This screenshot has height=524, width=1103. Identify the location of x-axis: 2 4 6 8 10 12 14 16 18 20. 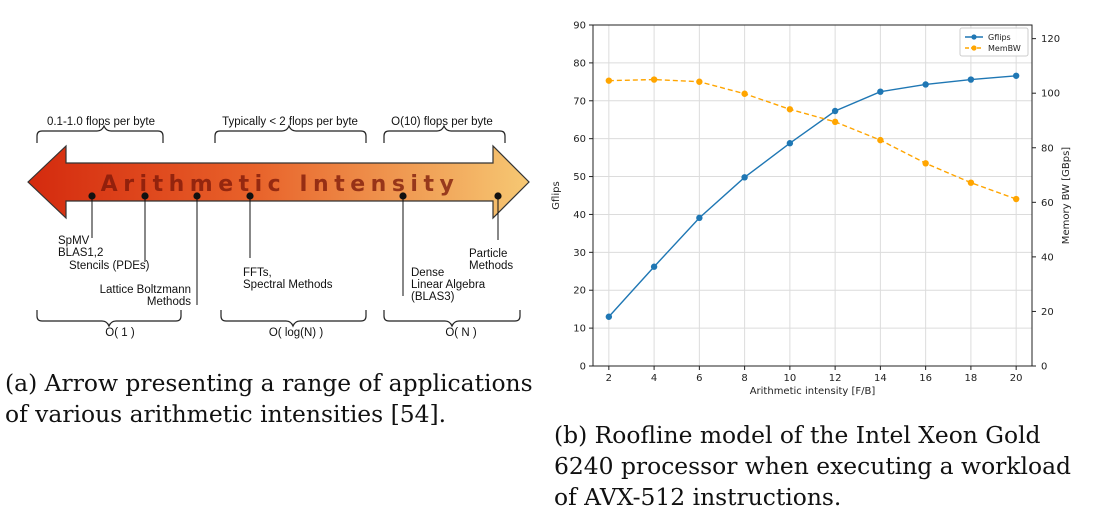
(814, 375).